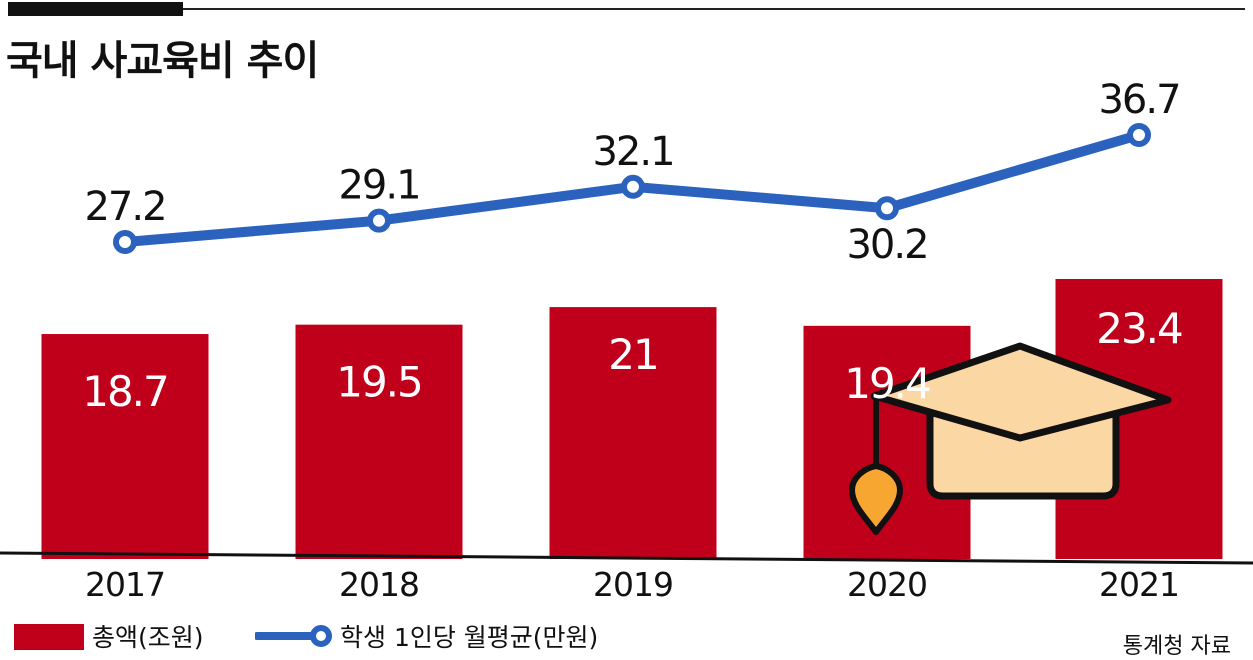 This screenshot has width=1253, height=660. Describe the element at coordinates (378, 186) in the screenshot. I see `line-value-label: 29.1` at that location.